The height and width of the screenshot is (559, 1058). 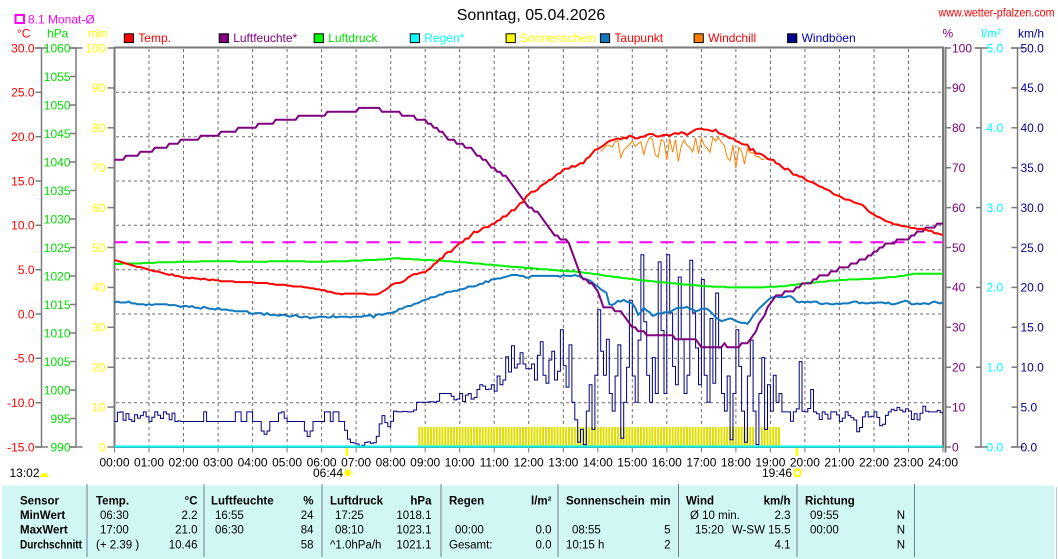 What do you see at coordinates (732, 38) in the screenshot?
I see `svg-text: Windchill` at bounding box center [732, 38].